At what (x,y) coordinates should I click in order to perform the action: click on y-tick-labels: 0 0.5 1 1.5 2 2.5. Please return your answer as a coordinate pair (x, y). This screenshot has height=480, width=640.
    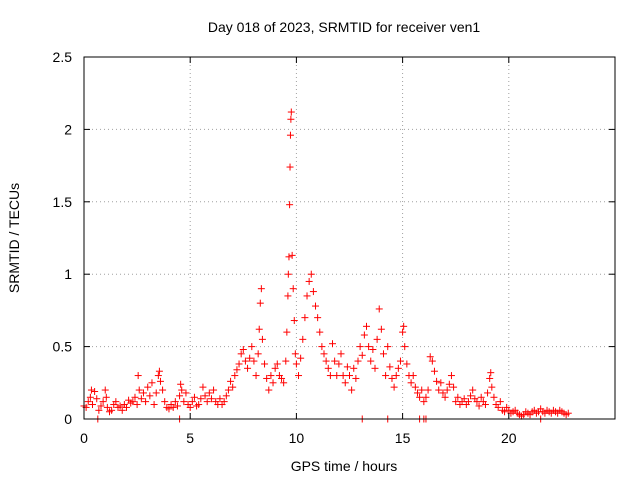
    Looking at the image, I should click on (63, 238).